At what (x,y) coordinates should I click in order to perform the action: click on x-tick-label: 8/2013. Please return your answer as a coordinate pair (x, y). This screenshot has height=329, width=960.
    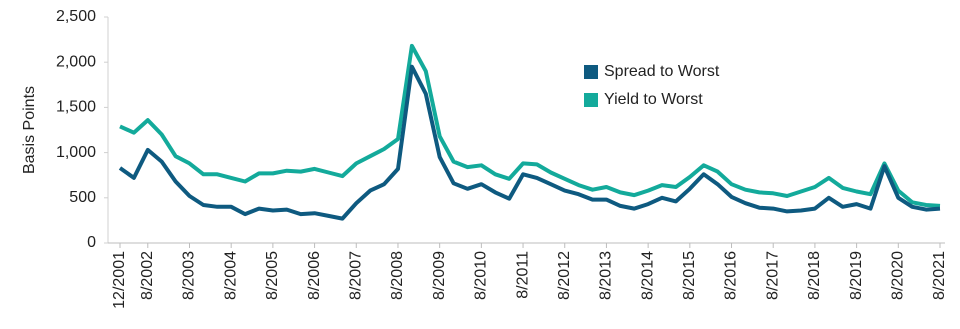
    Looking at the image, I should click on (606, 275).